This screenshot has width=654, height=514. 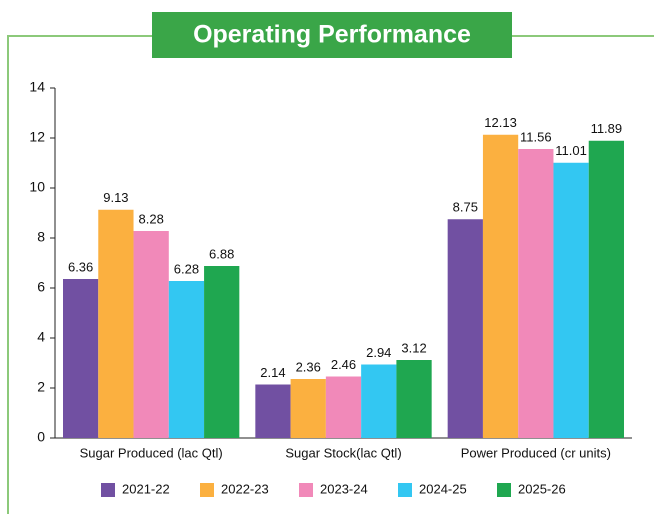 I want to click on data-label: 6.36, so click(x=80, y=266).